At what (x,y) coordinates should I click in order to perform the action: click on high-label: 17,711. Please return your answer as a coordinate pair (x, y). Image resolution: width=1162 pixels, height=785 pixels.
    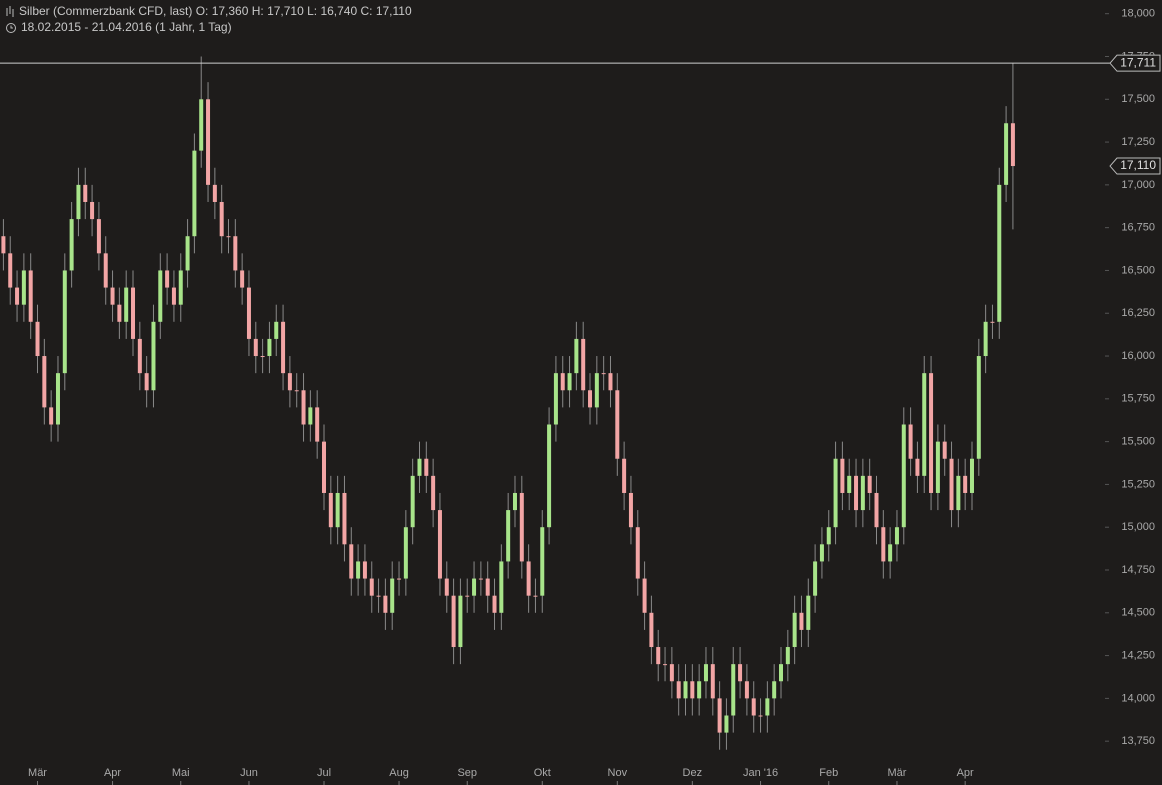
    Looking at the image, I should click on (1138, 62).